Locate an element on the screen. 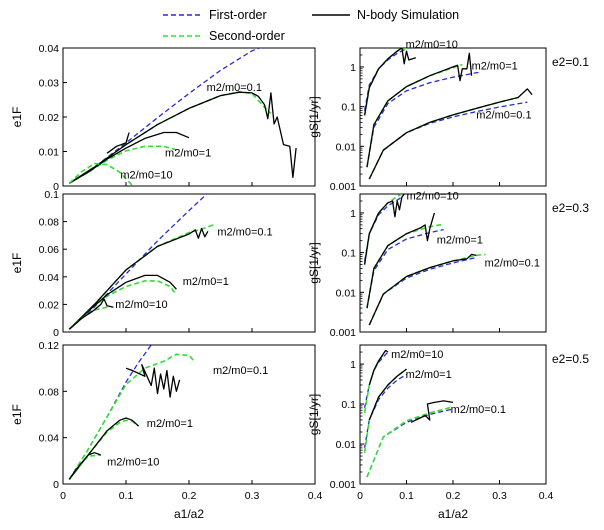 The image size is (604, 530). x-tick-label: 0.3 is located at coordinates (252, 496).